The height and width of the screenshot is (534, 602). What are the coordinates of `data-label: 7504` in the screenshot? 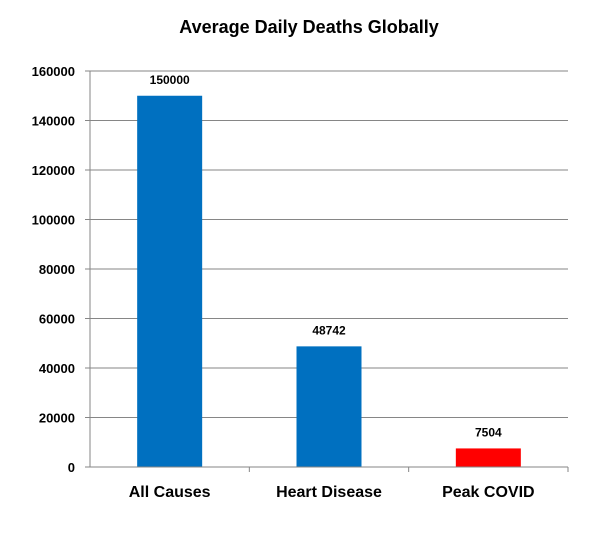 It's located at (488, 432).